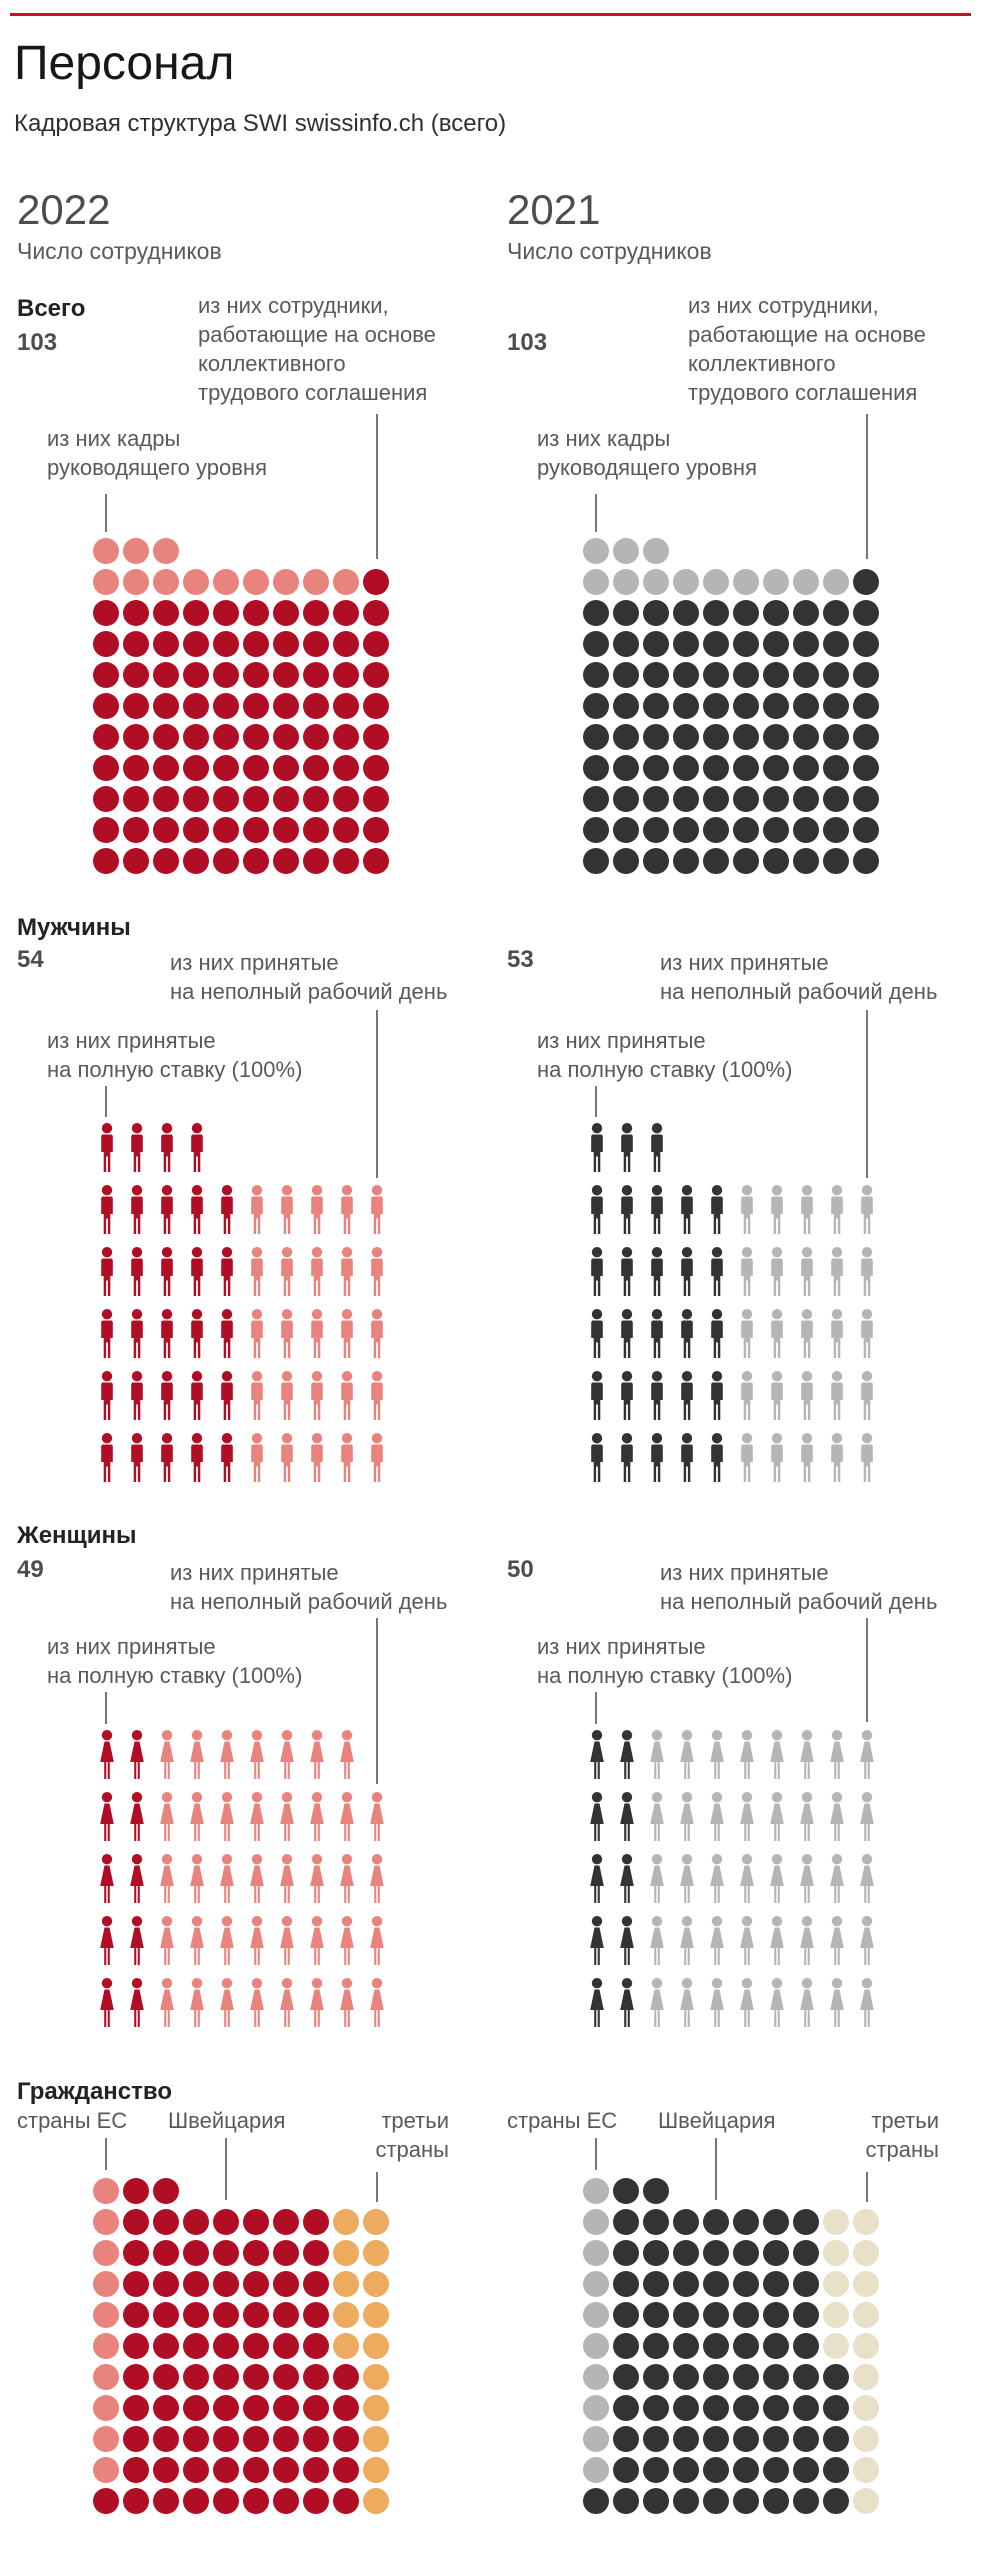  Describe the element at coordinates (732, 1885) in the screenshot. I see `pictogram-women-2021` at that location.